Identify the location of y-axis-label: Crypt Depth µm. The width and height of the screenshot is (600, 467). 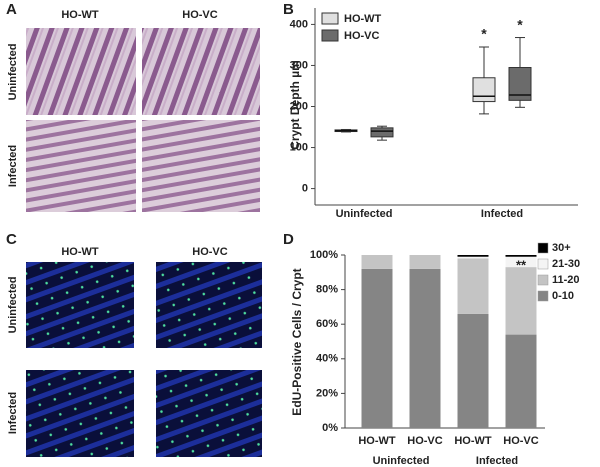
(295, 105).